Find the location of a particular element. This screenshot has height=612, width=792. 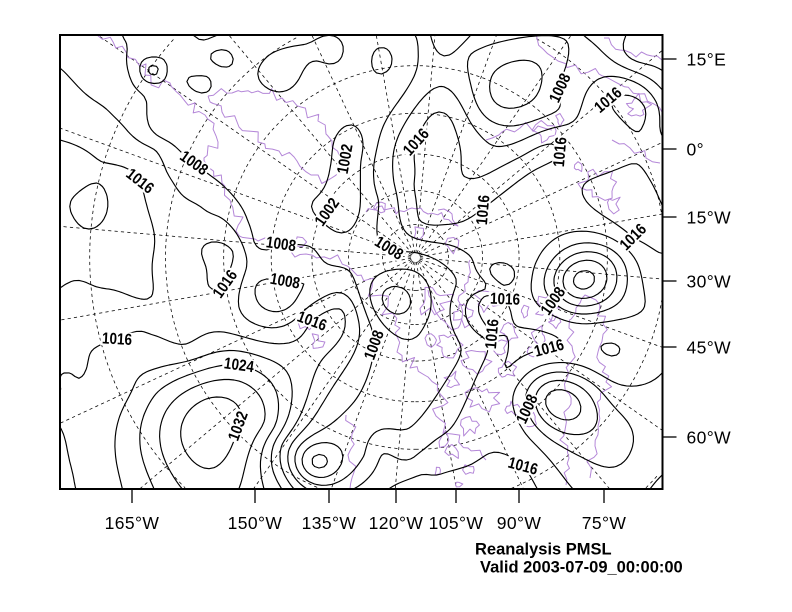

svg-text: 135°W is located at coordinates (329, 523).